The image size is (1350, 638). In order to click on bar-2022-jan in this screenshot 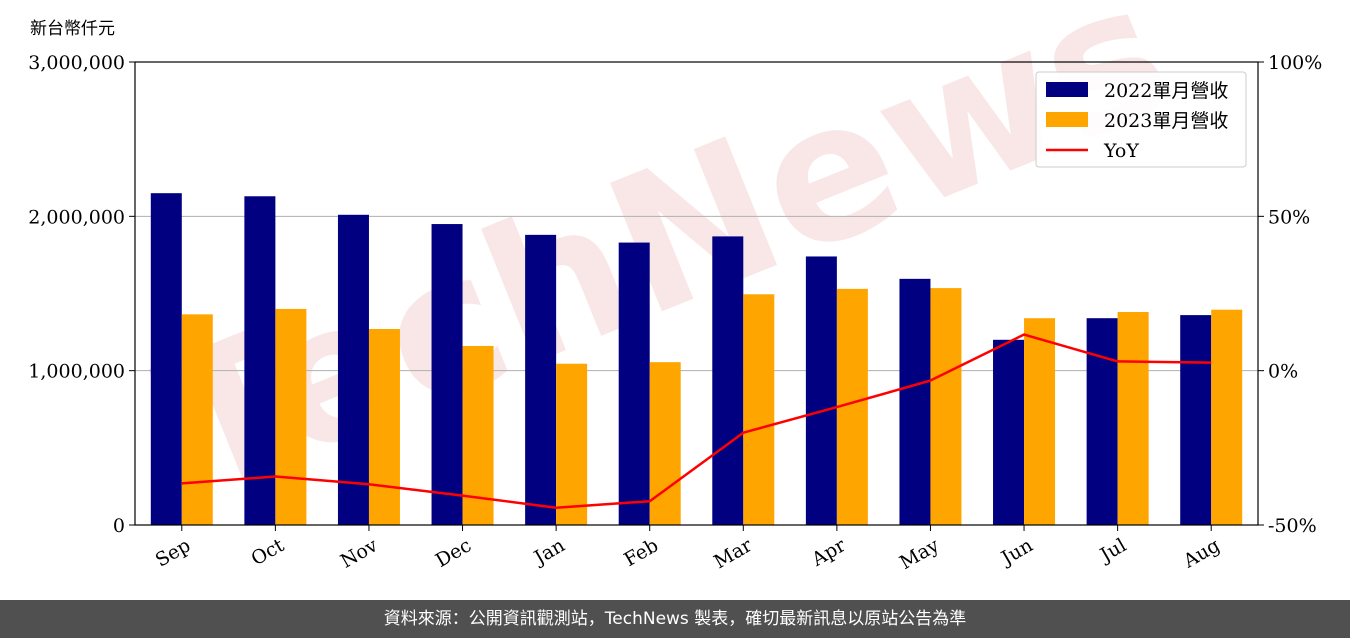, I will do `click(541, 379)`.